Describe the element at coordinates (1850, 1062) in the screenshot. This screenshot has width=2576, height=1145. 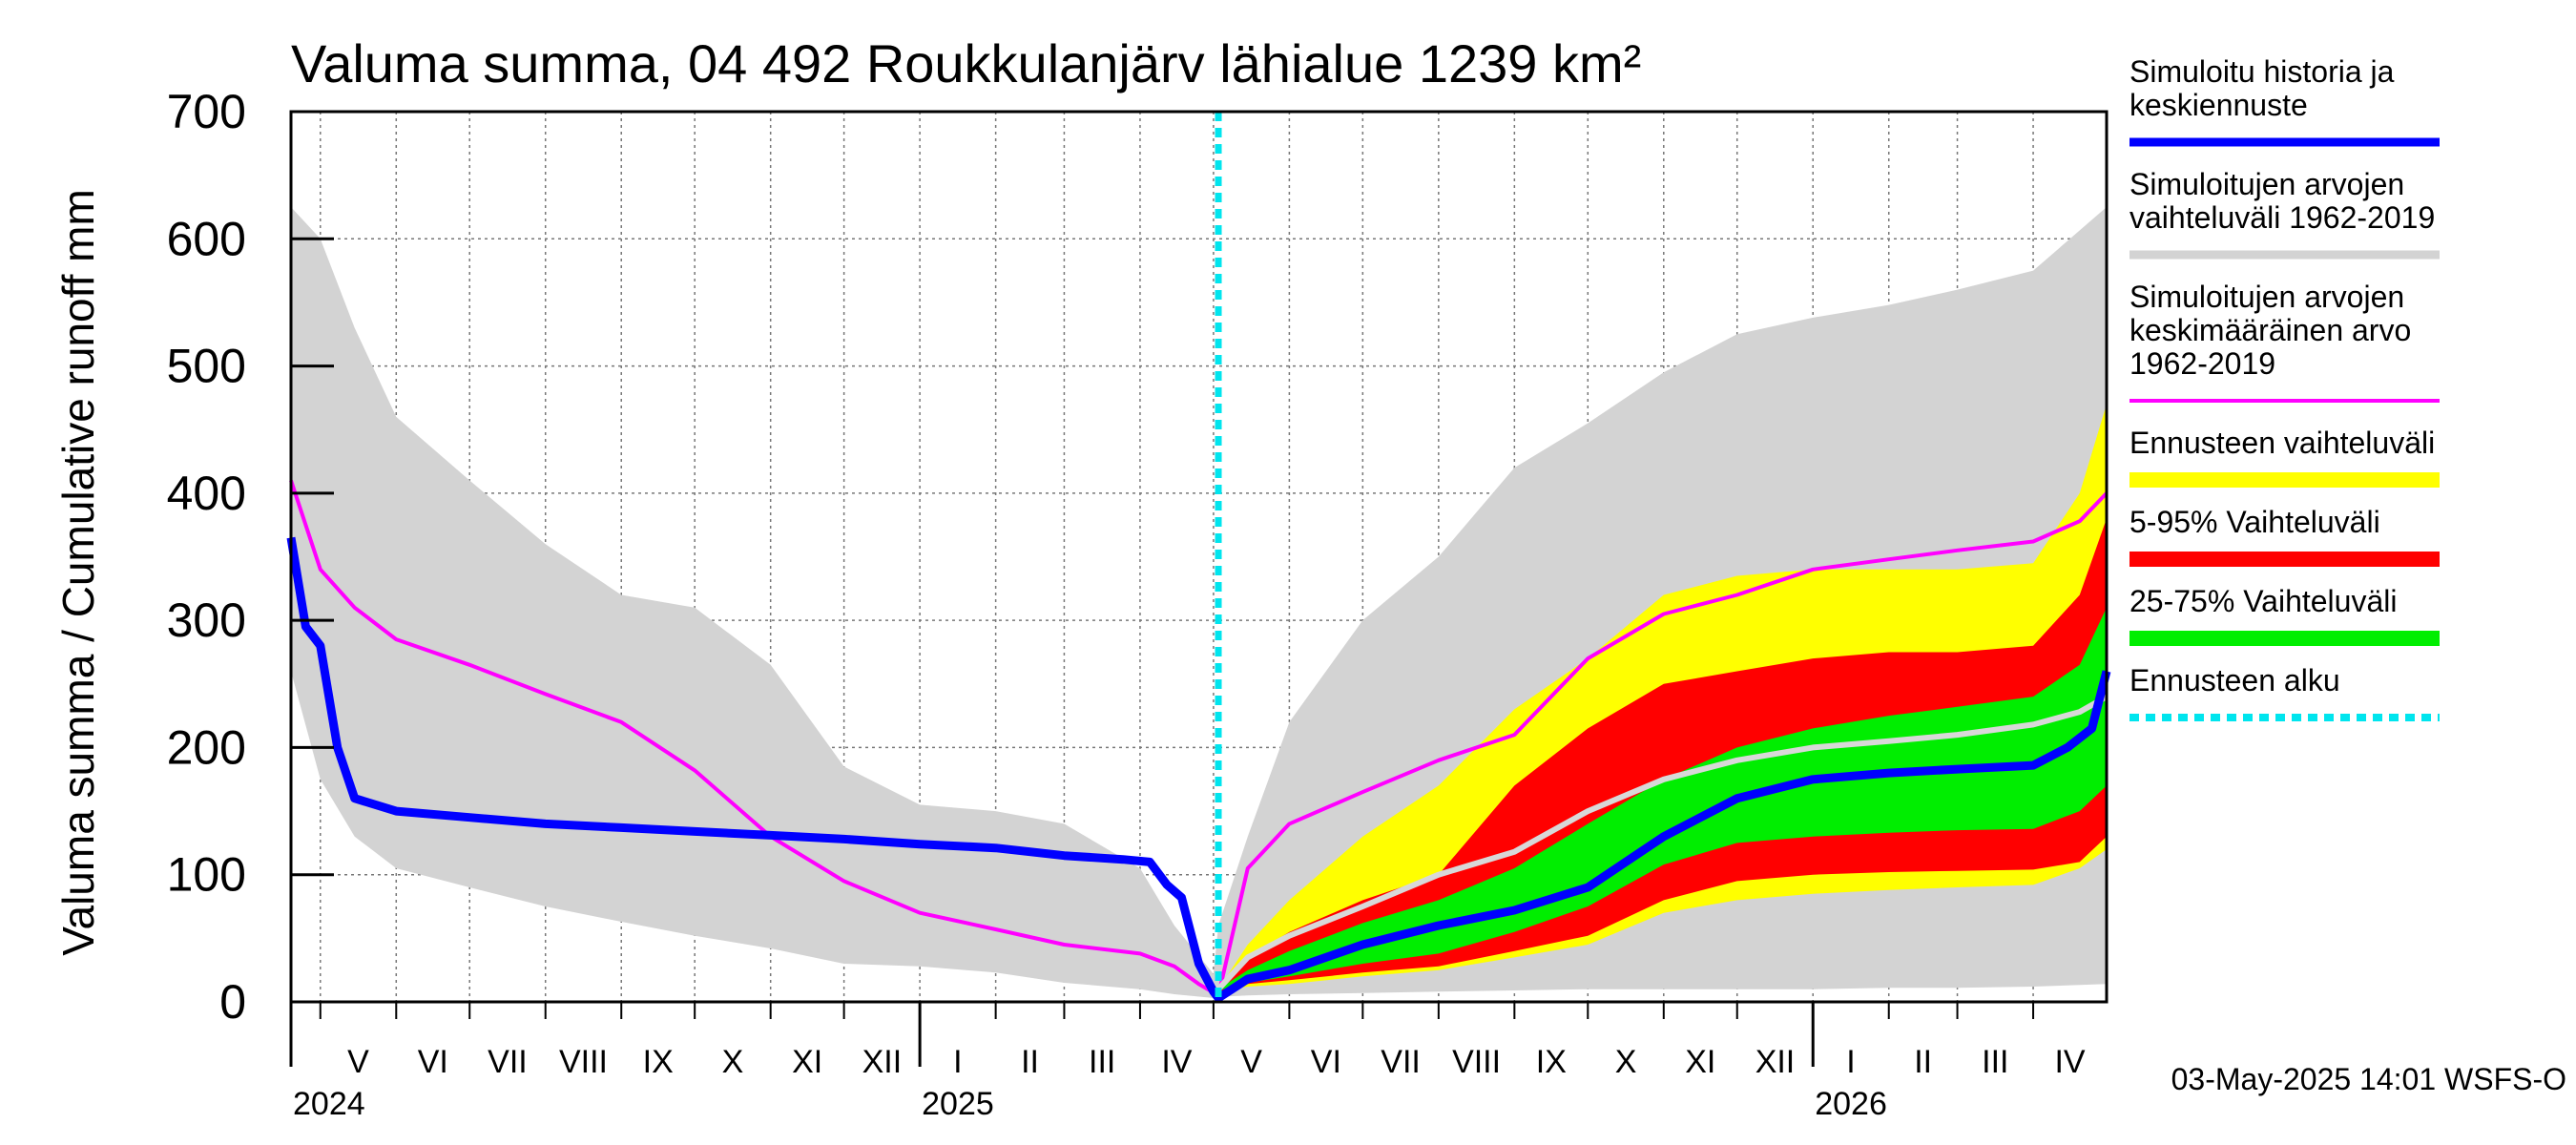
I see `x-tick-label-20: I` at that location.